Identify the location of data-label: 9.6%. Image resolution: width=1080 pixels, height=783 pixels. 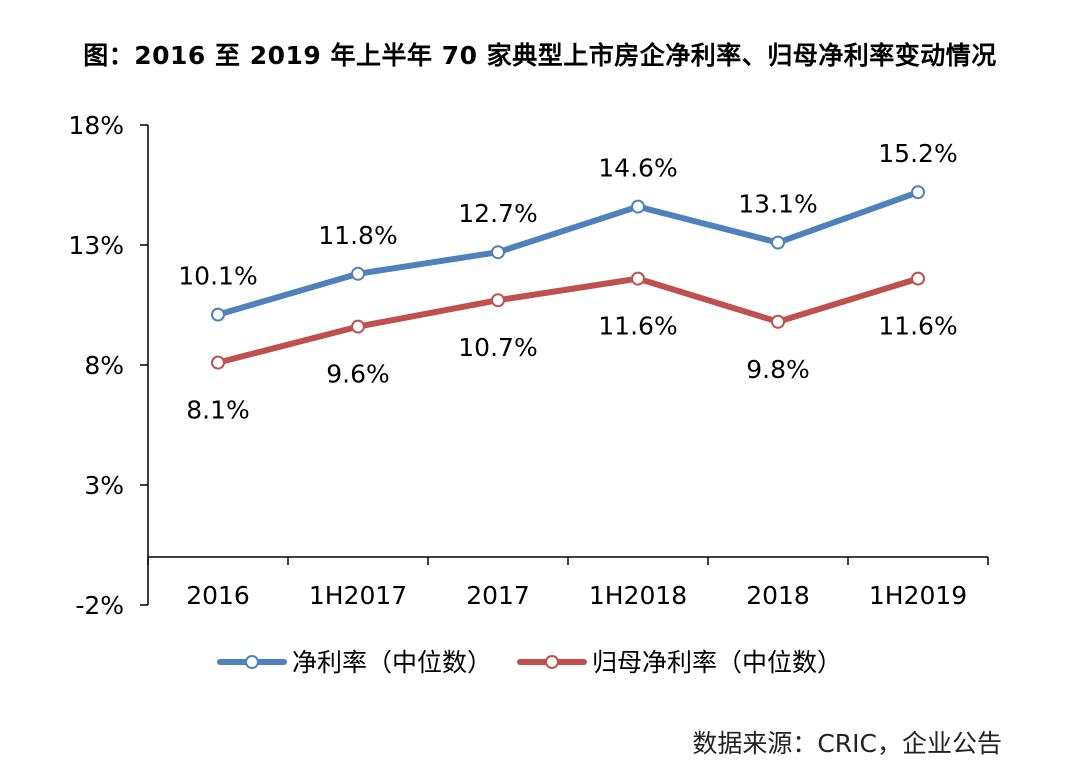
(358, 374).